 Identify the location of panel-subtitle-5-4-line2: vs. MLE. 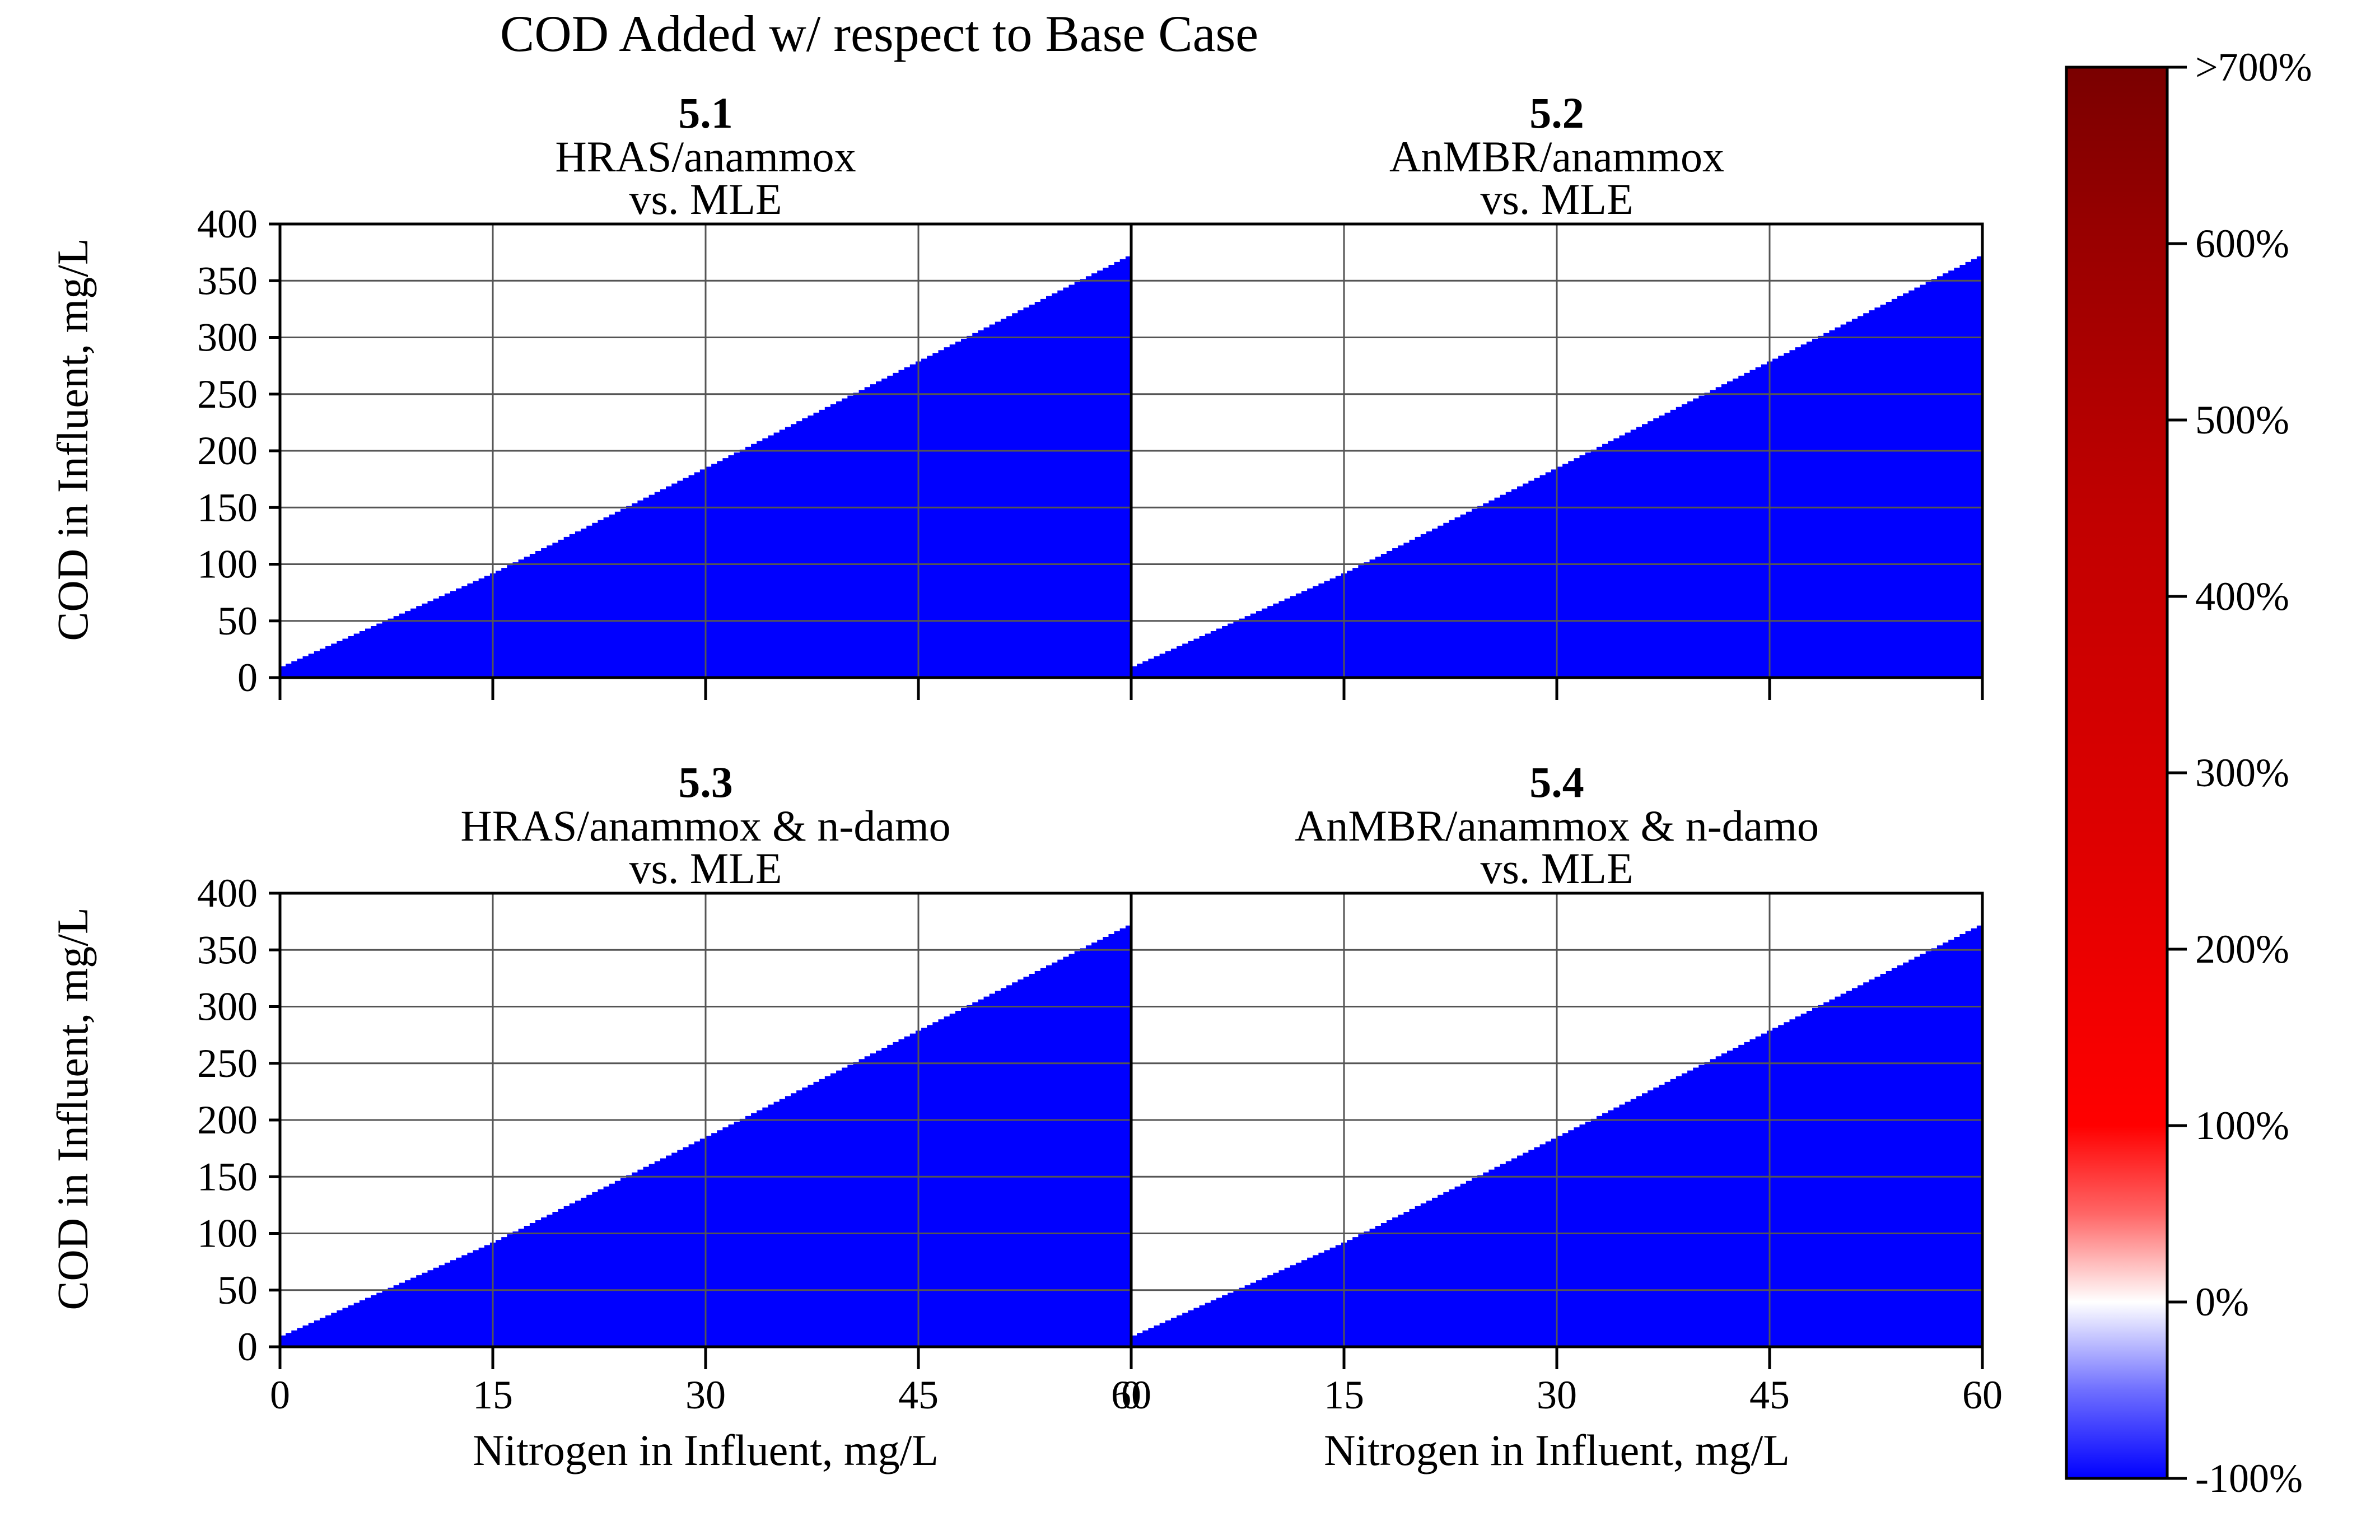
(1557, 869).